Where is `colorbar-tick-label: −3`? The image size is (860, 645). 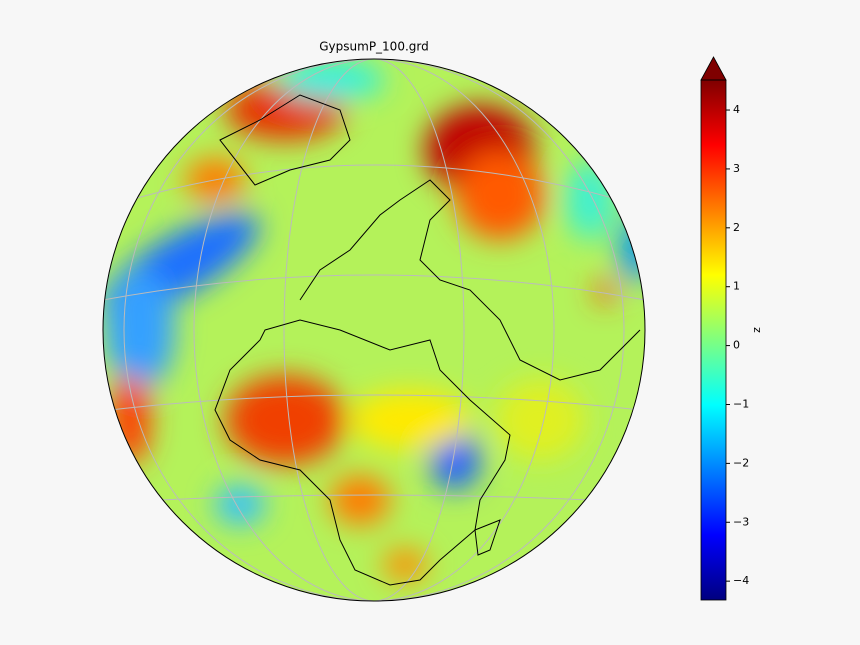 colorbar-tick-label: −3 is located at coordinates (741, 521).